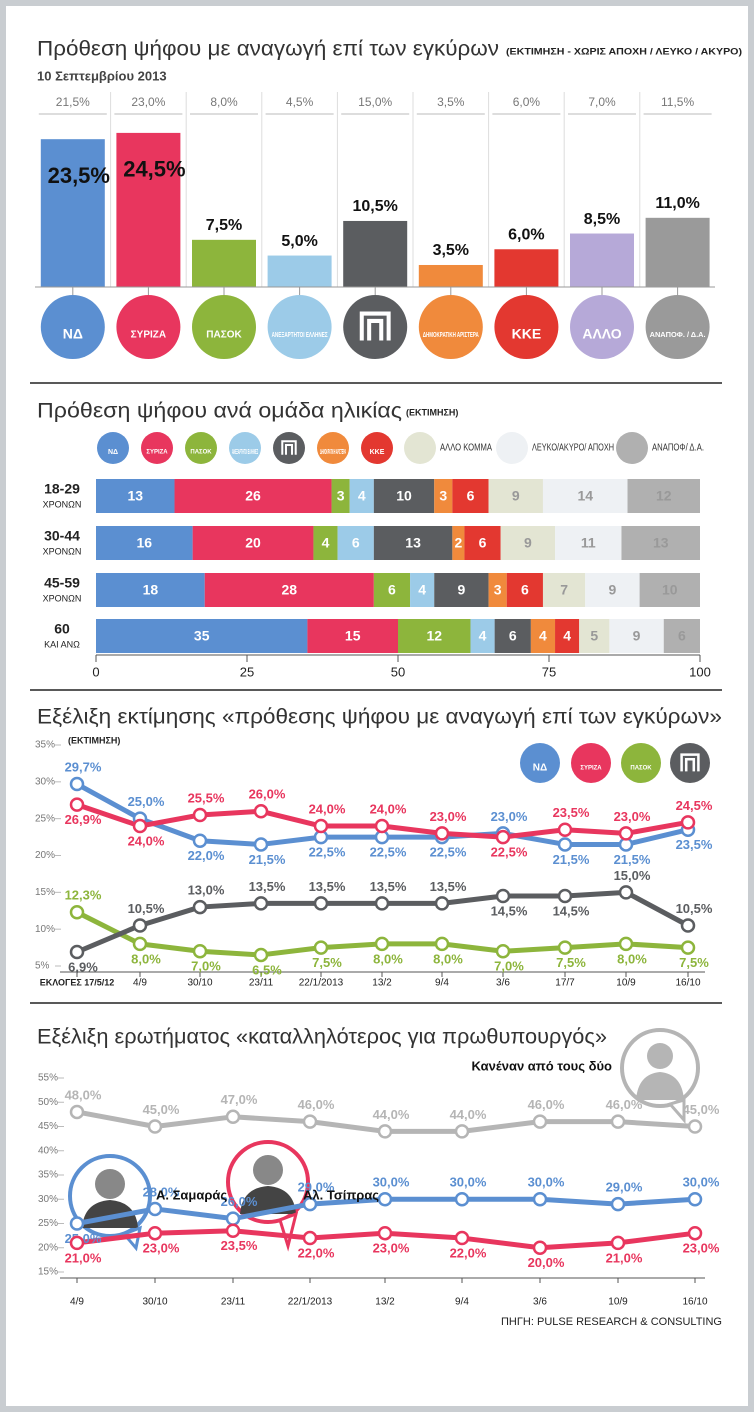  Describe the element at coordinates (62, 583) in the screenshot. I see `y-tick-label: 45-59` at that location.